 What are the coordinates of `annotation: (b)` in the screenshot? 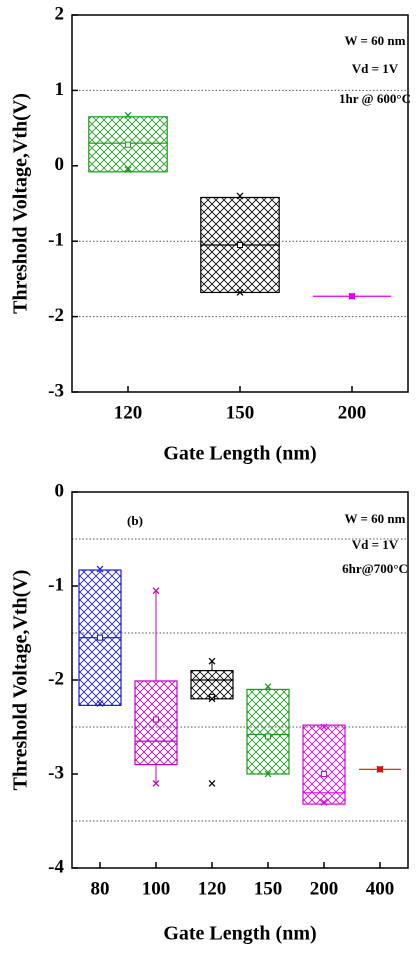 It's located at (135, 520).